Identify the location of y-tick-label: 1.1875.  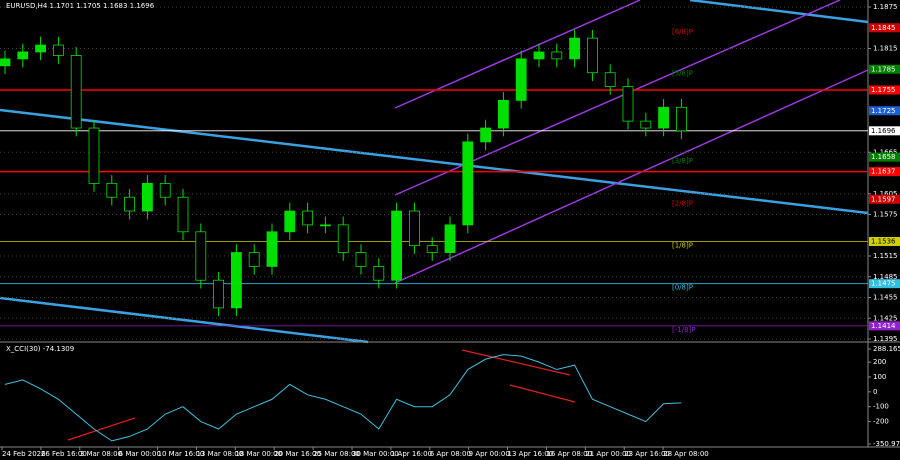
(885, 7).